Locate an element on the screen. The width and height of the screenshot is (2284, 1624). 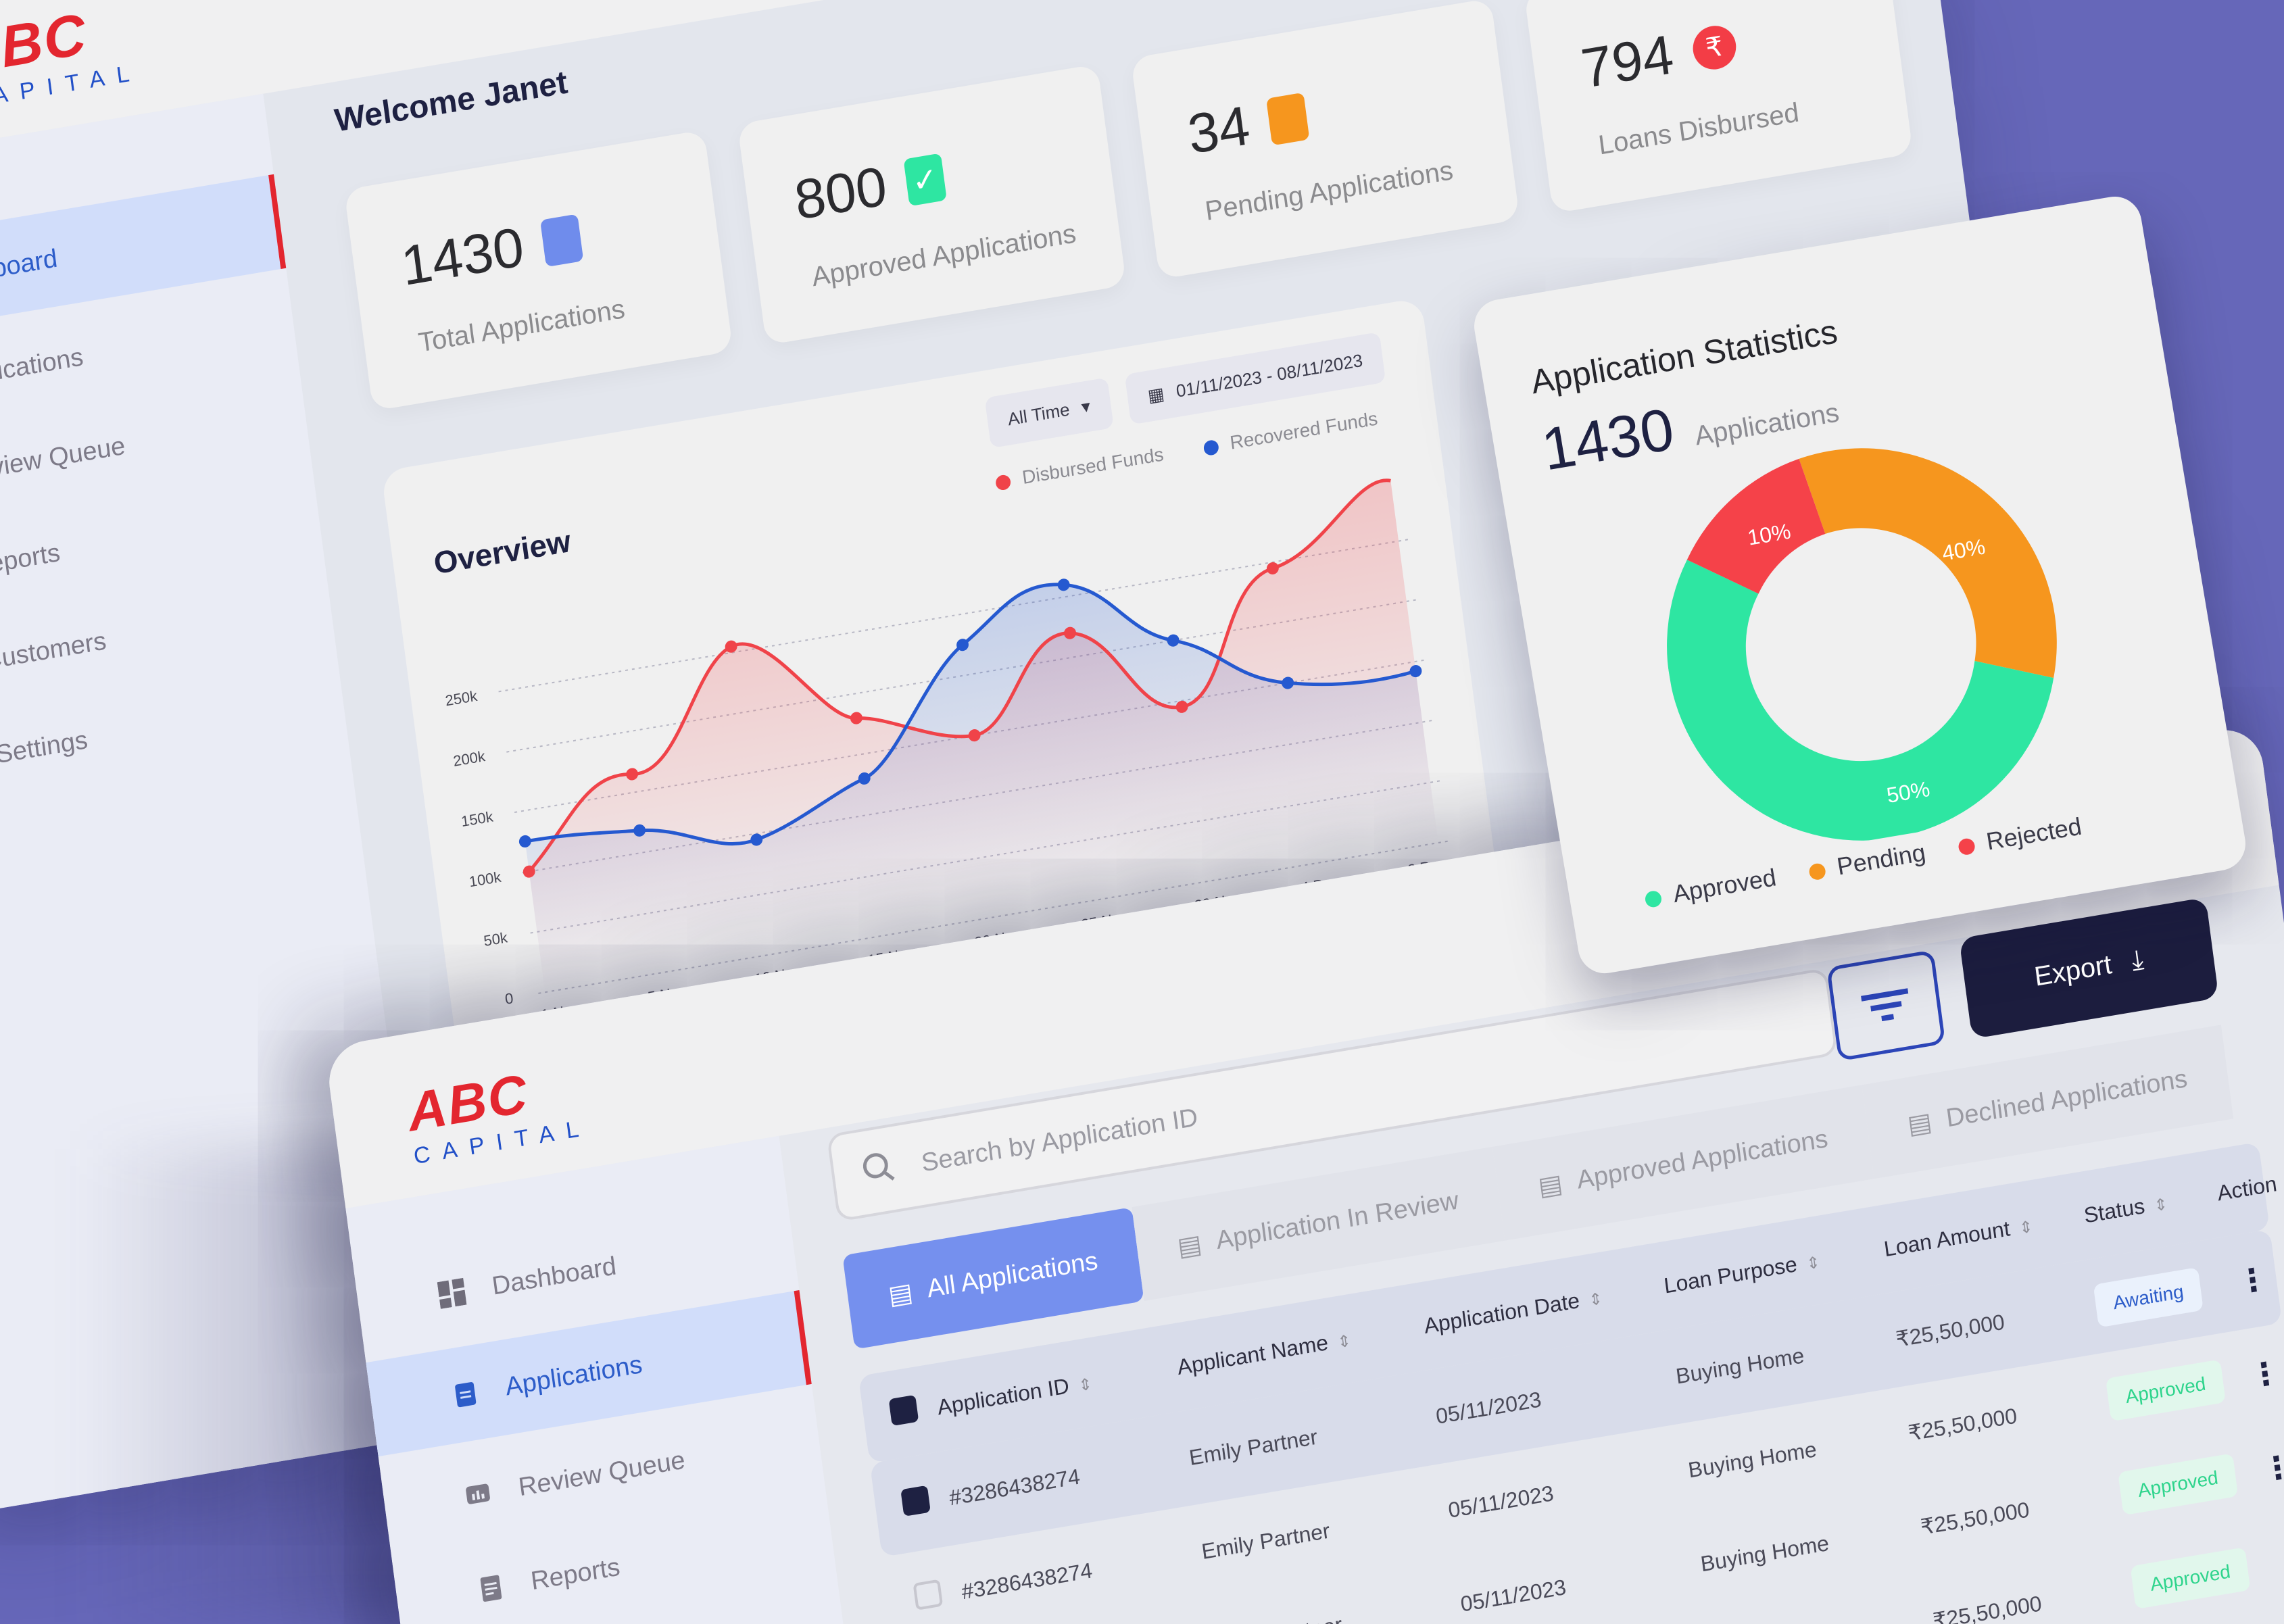
stat-card-pending: 34 Pending Applications is located at coordinates (1325, 140).